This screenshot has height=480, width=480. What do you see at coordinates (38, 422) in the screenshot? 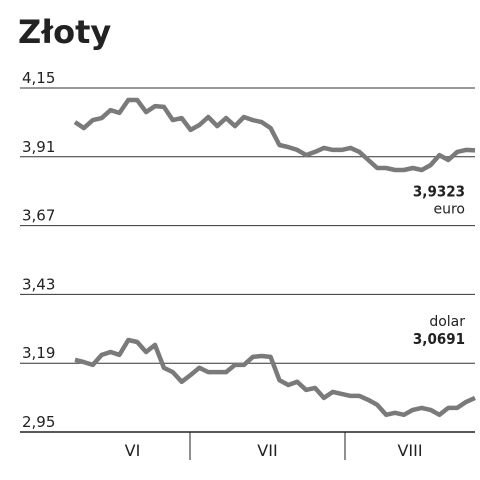
I see `y-tick-label: 2,95` at bounding box center [38, 422].